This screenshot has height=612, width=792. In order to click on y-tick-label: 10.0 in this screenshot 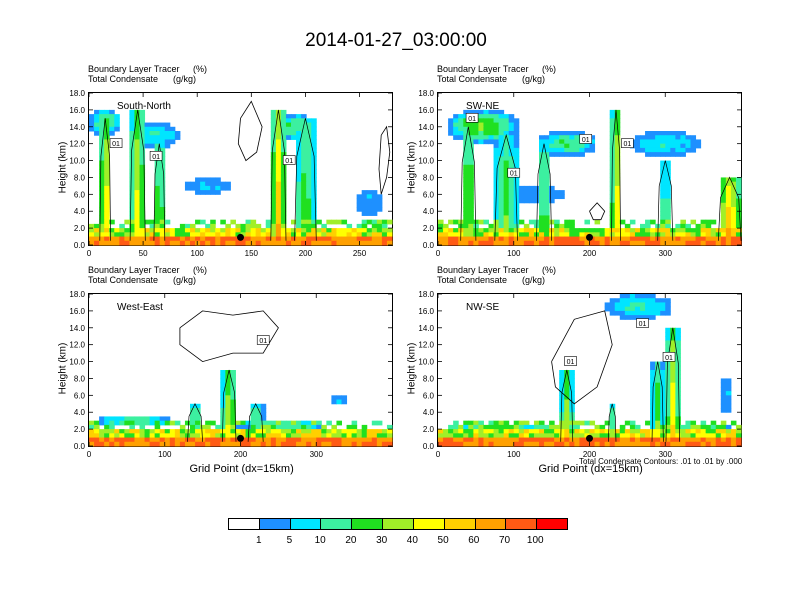, I will do `click(77, 161)`.